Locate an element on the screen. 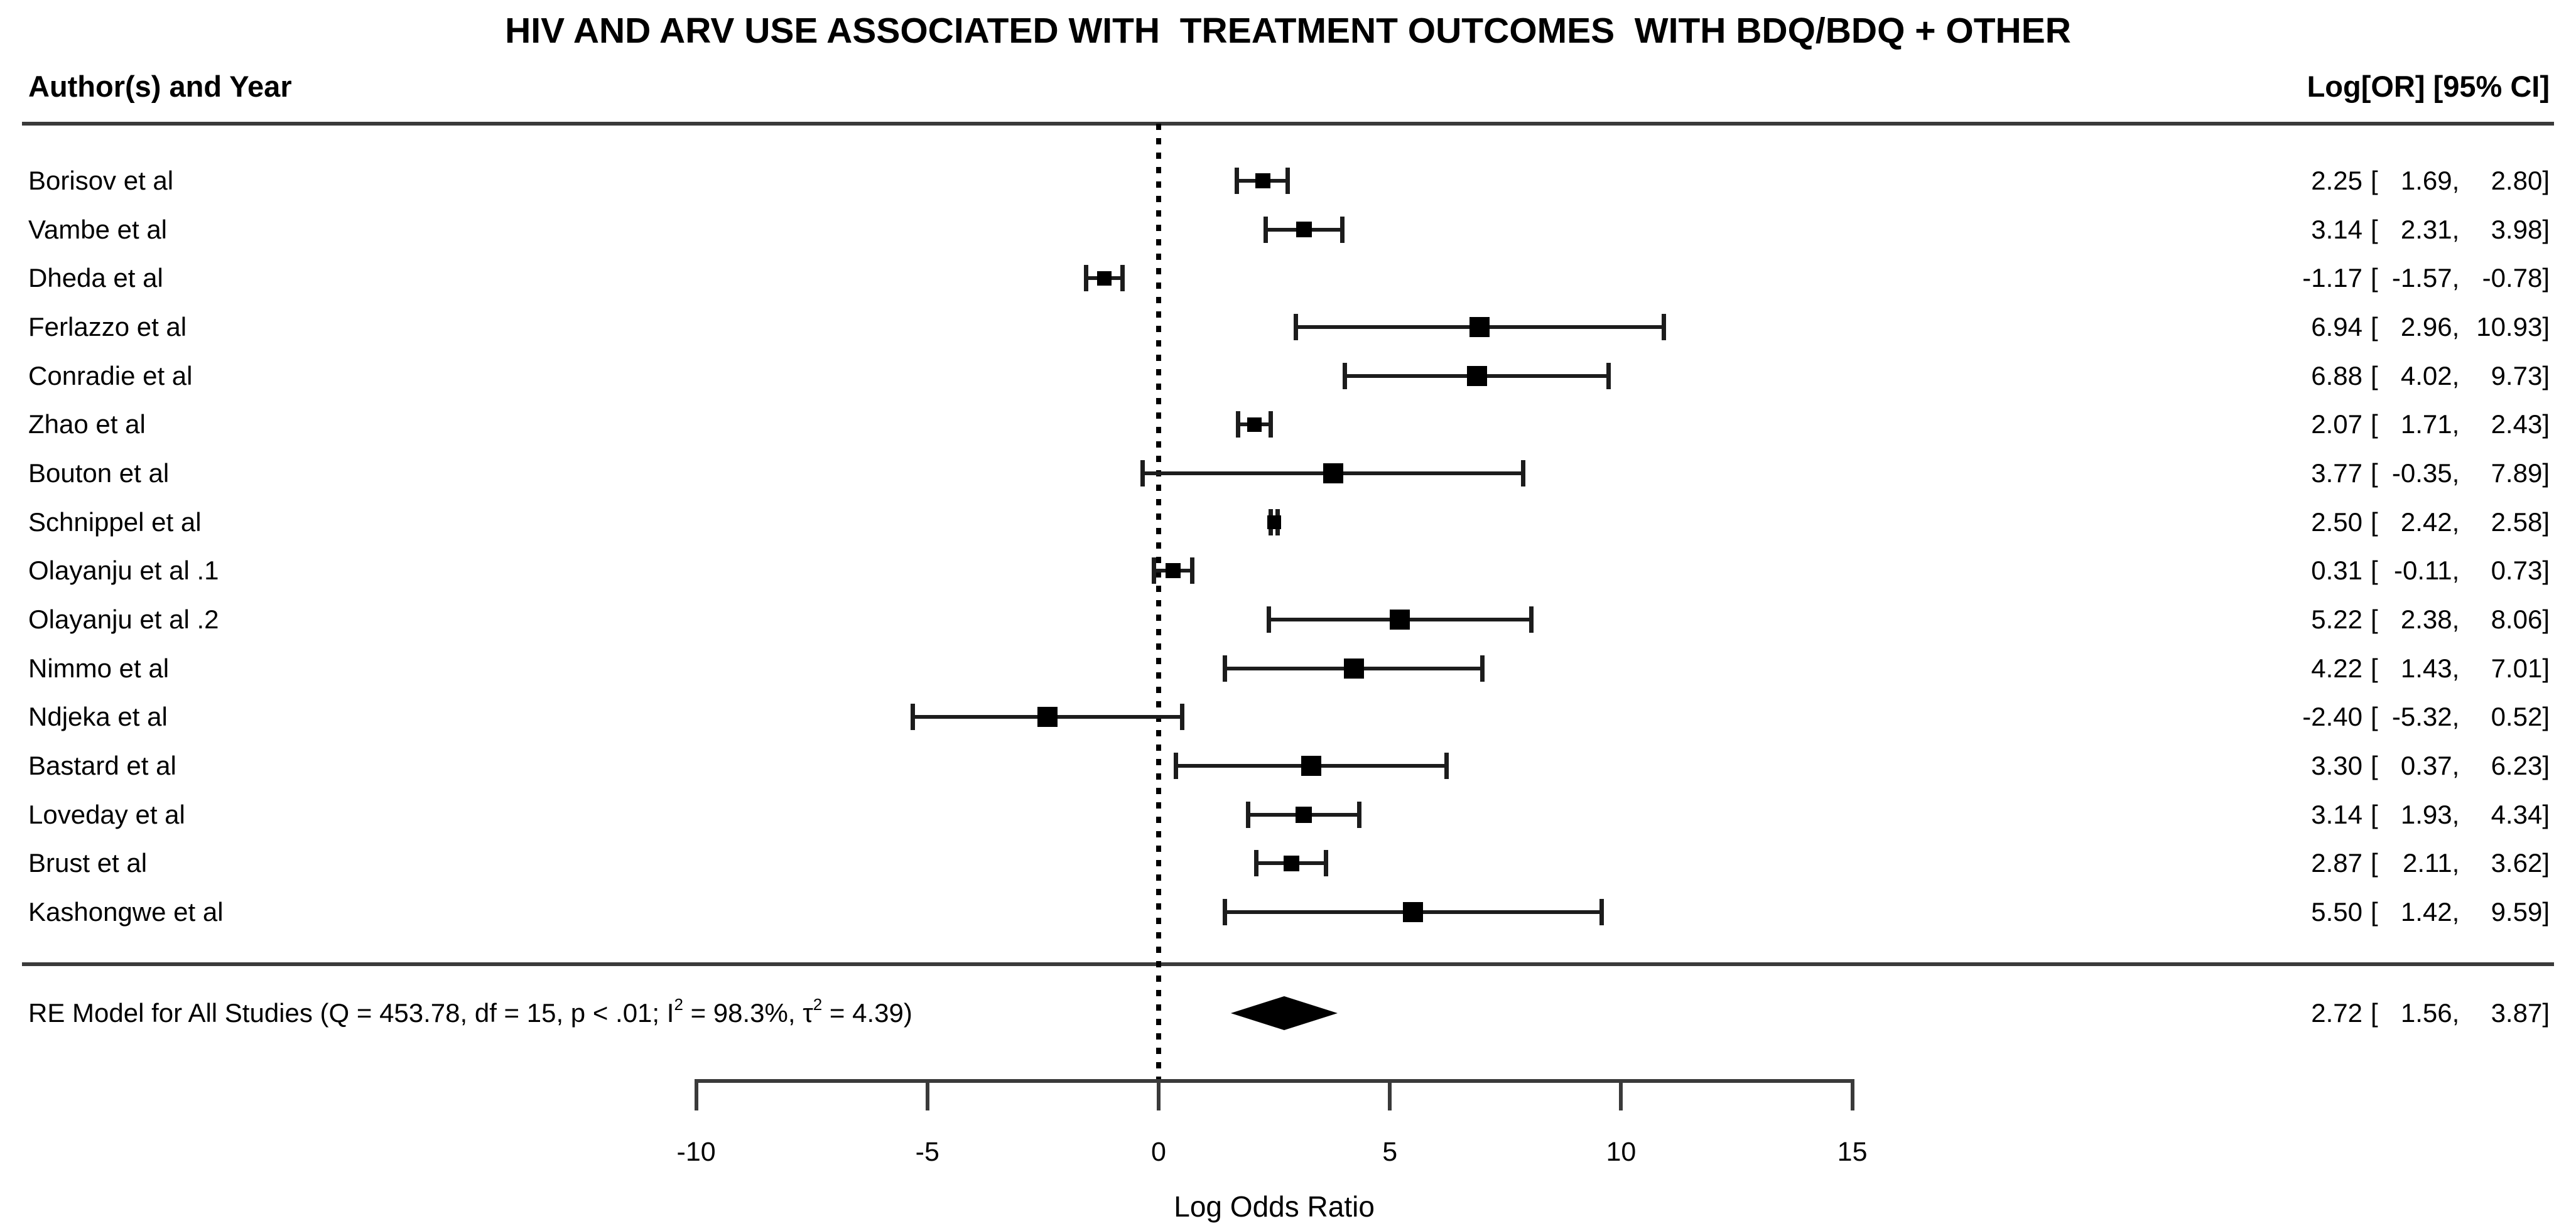 The width and height of the screenshot is (2576, 1231). study-ci-text: 2.07 [1.71, 2.43] is located at coordinates (2418, 424).